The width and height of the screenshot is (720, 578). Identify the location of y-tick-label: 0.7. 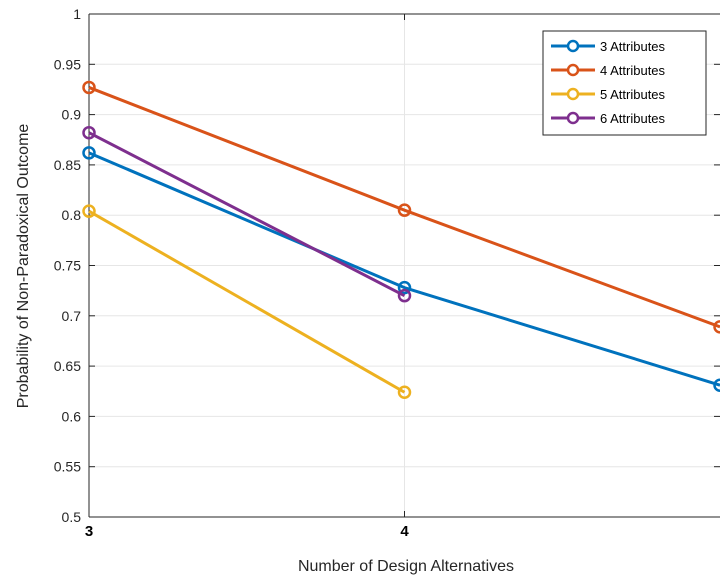
(72, 316).